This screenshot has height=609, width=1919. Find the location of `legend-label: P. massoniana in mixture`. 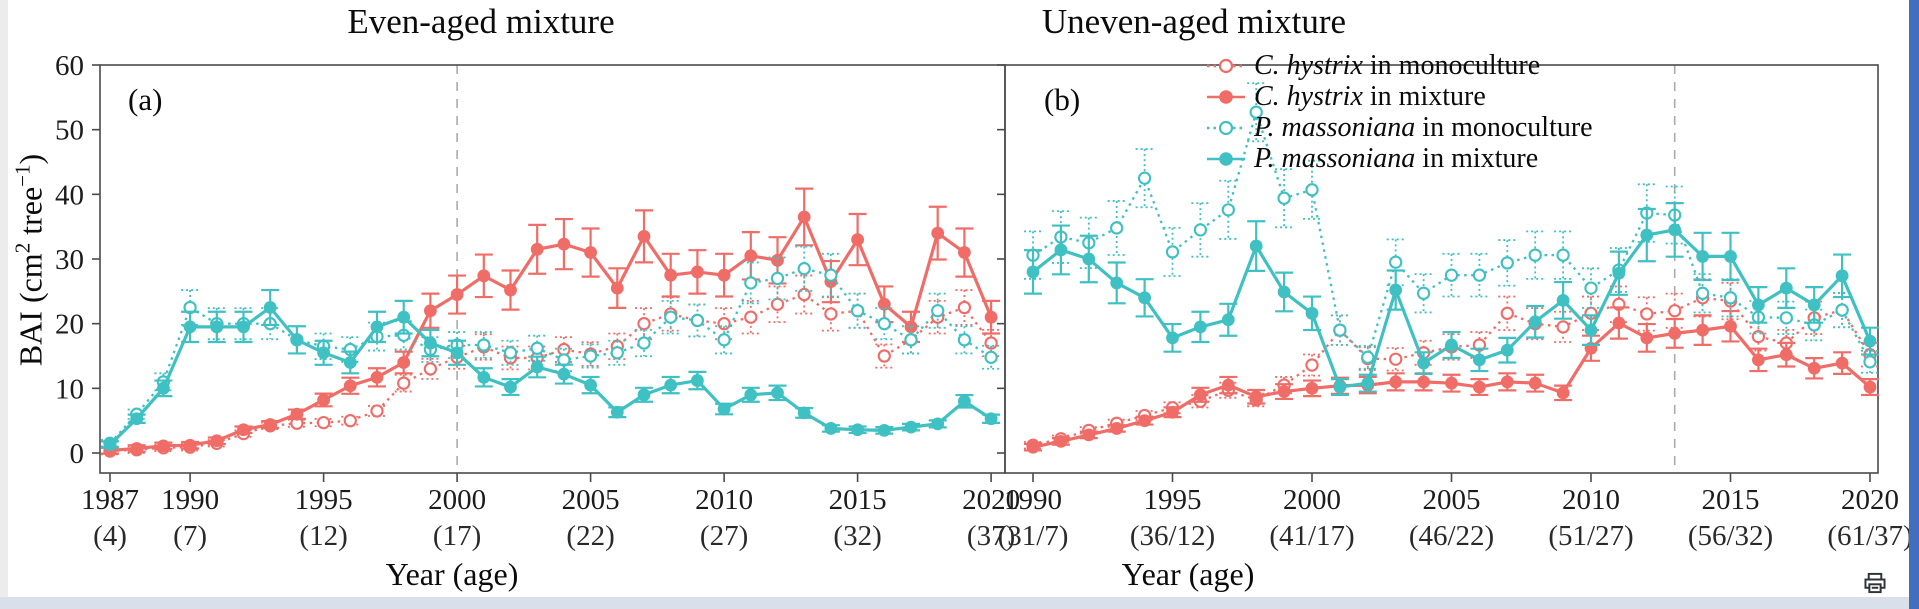

legend-label: P. massoniana in mixture is located at coordinates (1396, 158).